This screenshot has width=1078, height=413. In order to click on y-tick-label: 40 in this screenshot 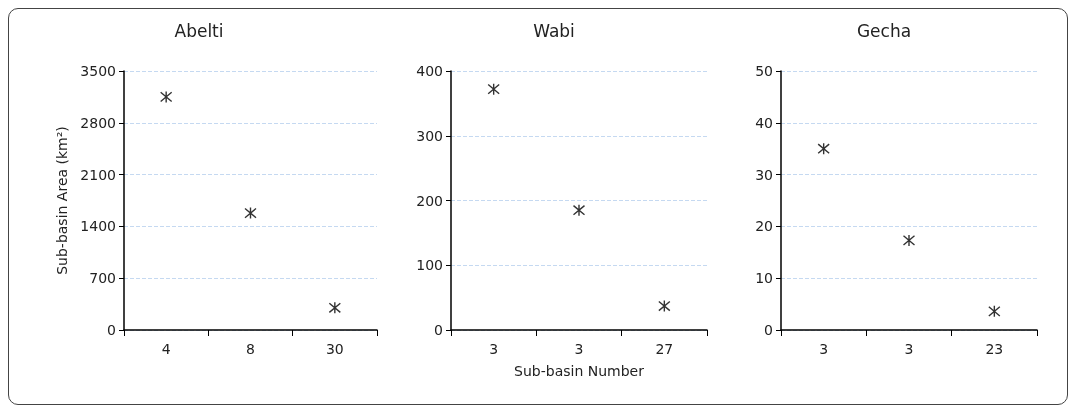, I will do `click(764, 122)`.